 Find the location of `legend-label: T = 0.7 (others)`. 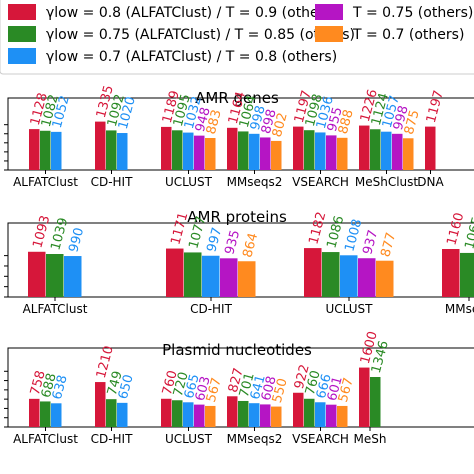

legend-label: T = 0.7 (others) is located at coordinates (408, 35).